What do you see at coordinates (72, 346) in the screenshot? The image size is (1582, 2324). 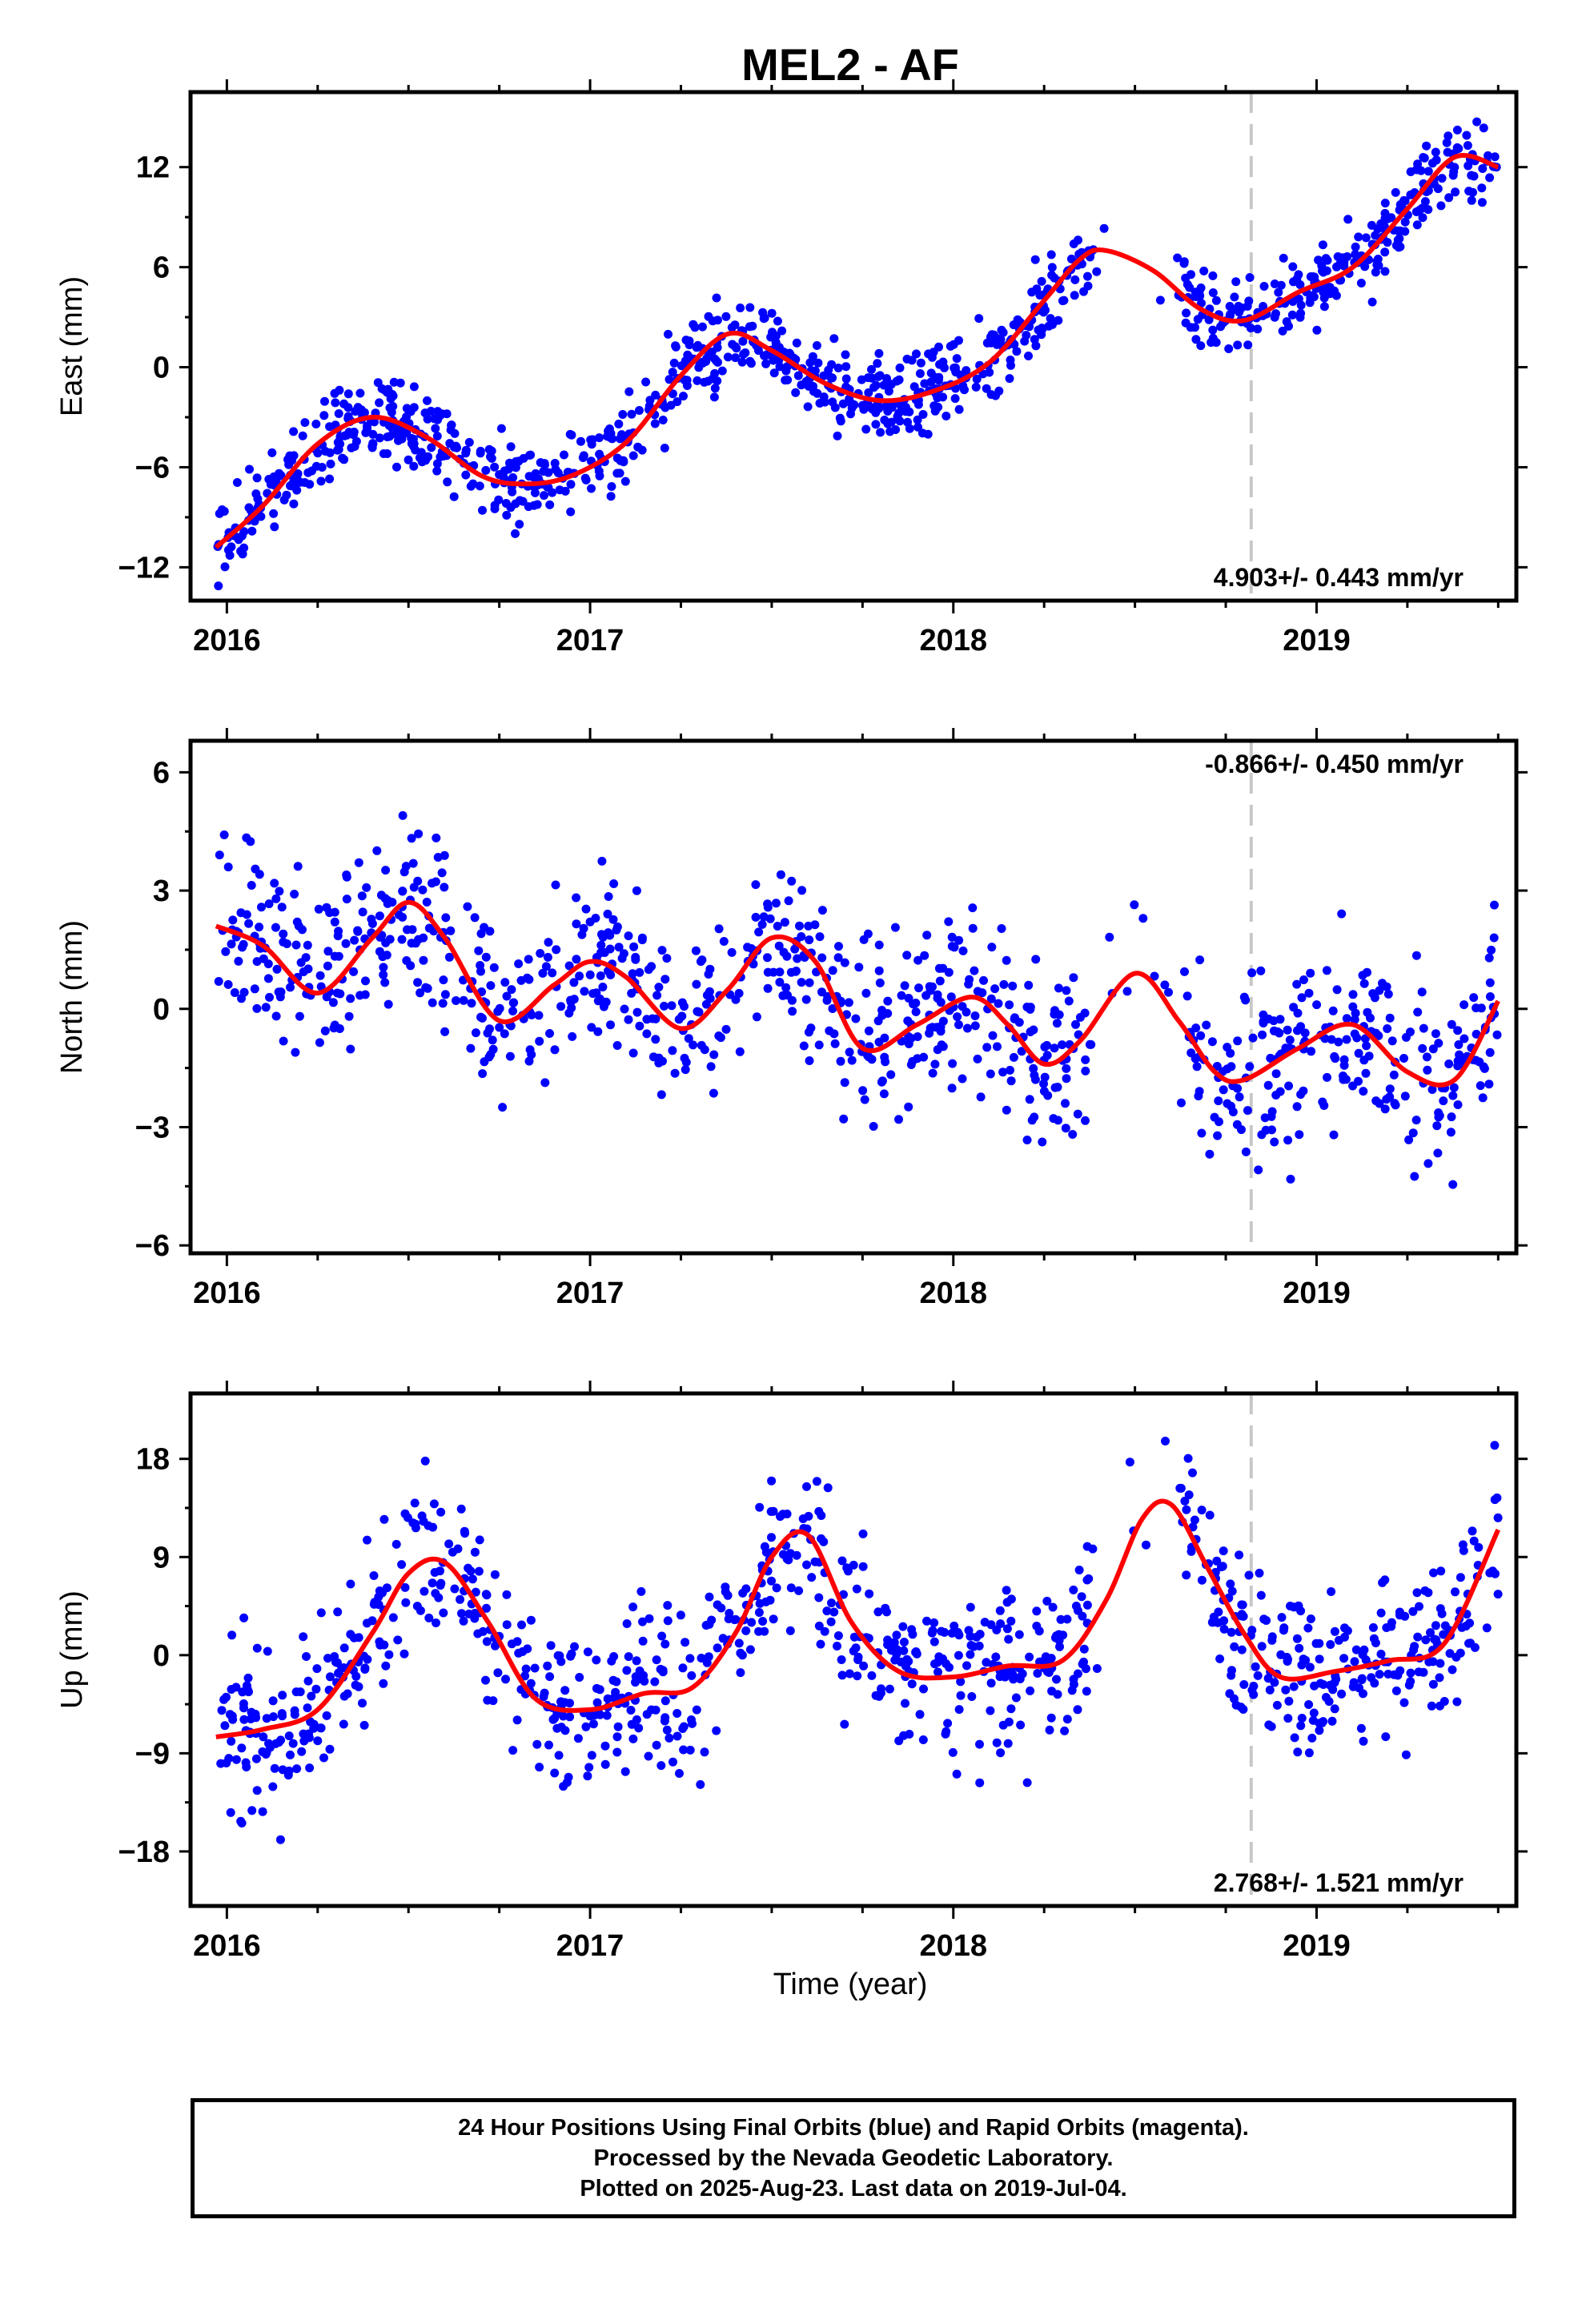 I see `y-axis-label: East (mm)` at bounding box center [72, 346].